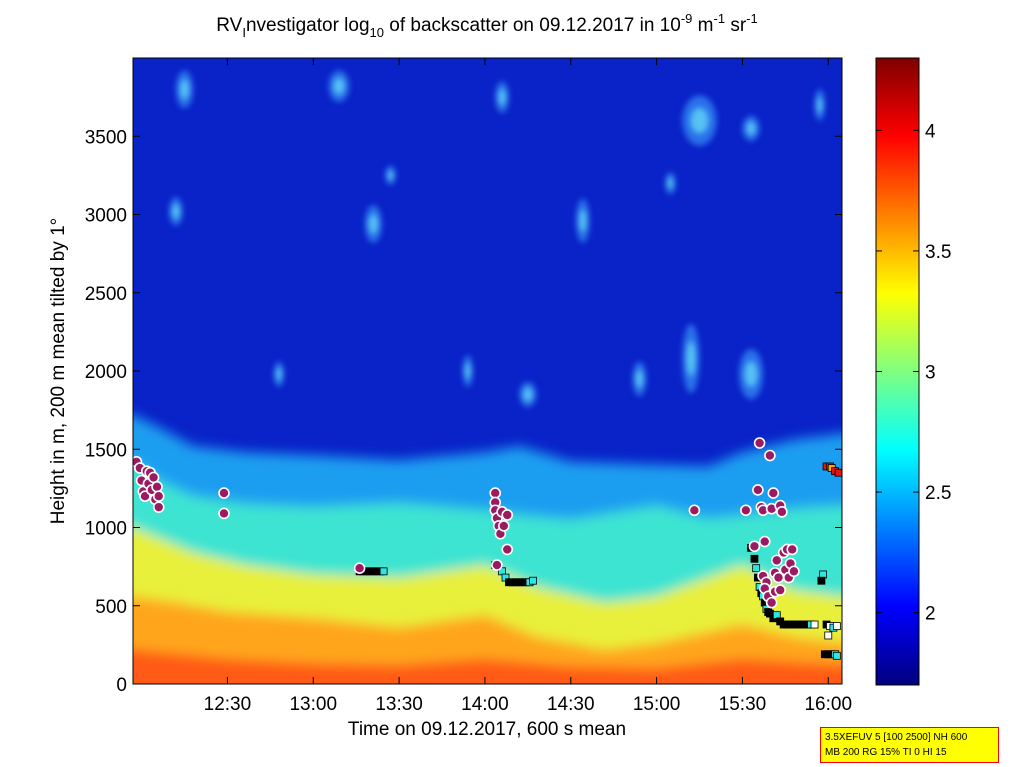 The image size is (1023, 767). Describe the element at coordinates (743, 704) in the screenshot. I see `x-tick-label: 15:30` at that location.